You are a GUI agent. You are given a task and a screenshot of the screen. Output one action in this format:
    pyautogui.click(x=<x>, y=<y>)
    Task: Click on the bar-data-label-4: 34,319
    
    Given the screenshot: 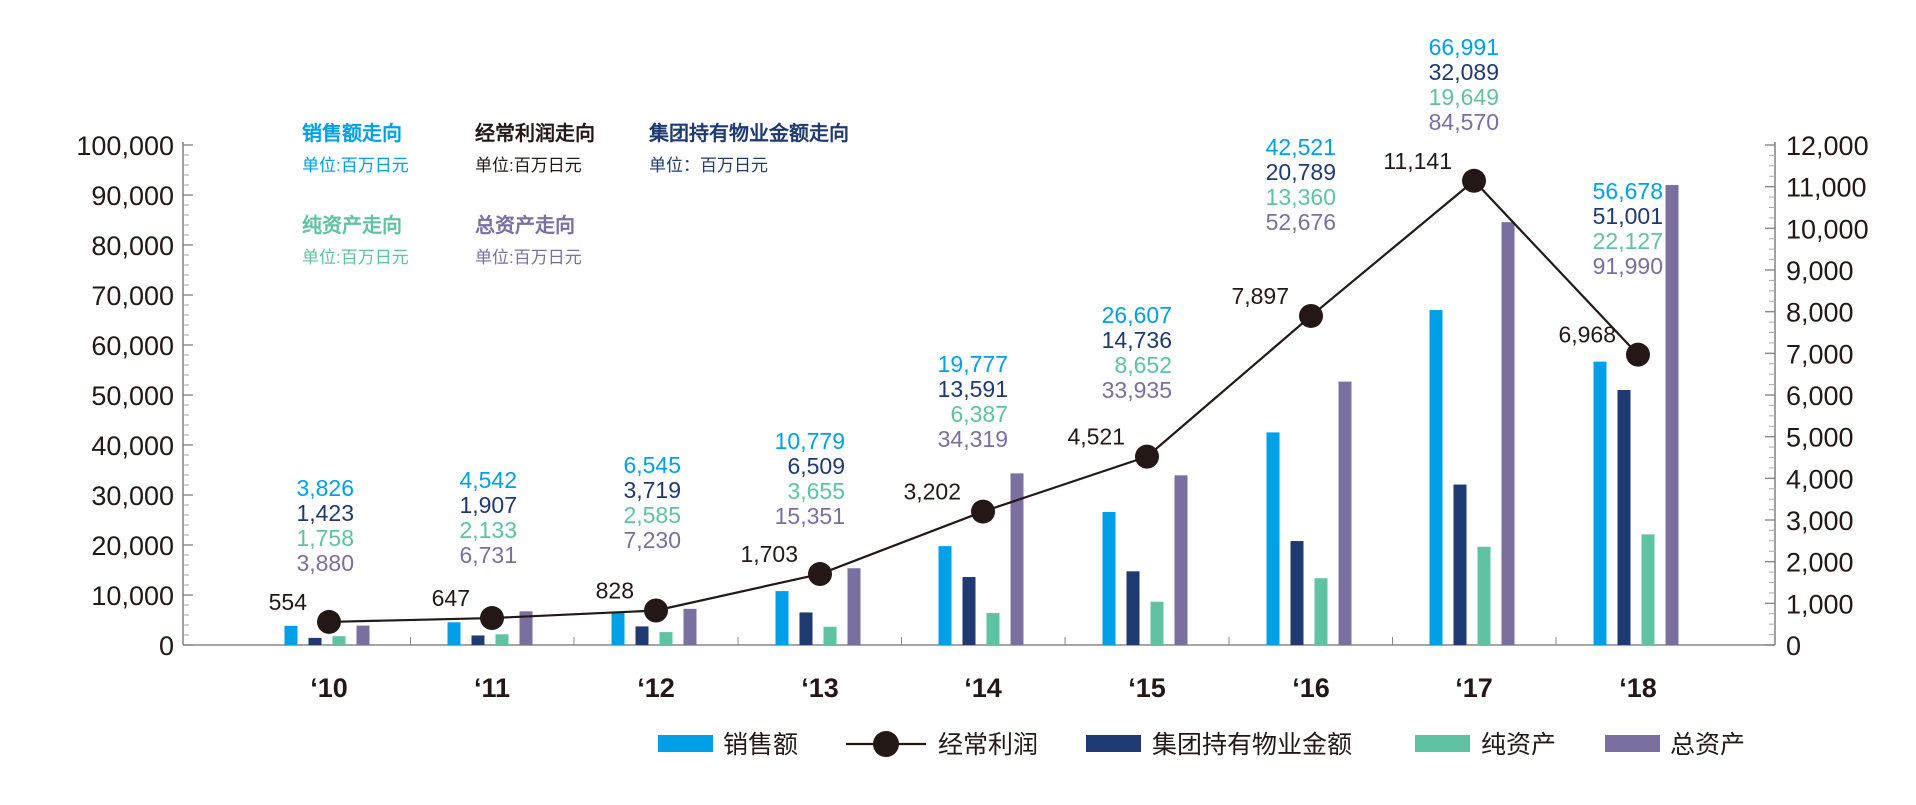 What is the action you would take?
    pyautogui.click(x=973, y=439)
    